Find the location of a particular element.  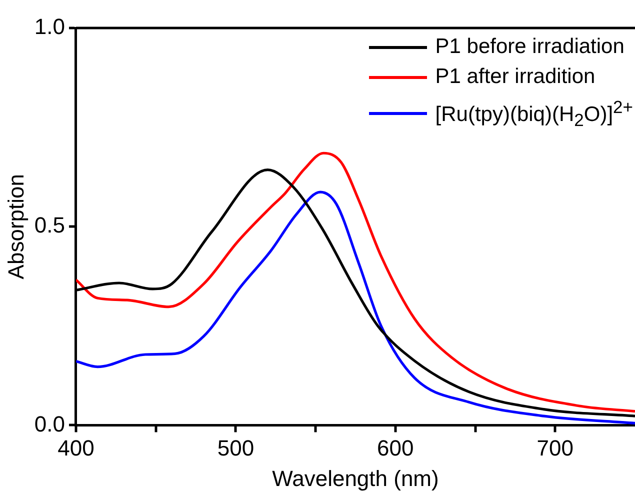

y-tick-label: 0.0 is located at coordinates (49, 423).